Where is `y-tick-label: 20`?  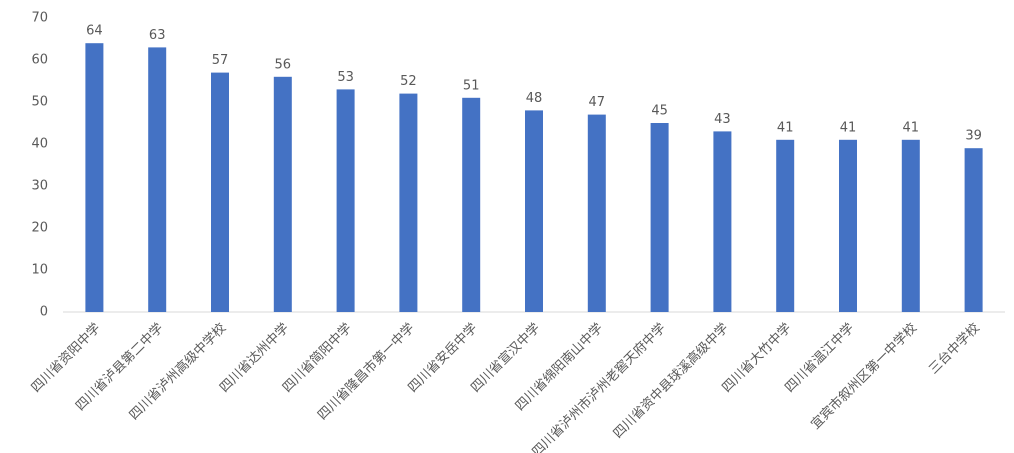 y-tick-label: 20 is located at coordinates (39, 228).